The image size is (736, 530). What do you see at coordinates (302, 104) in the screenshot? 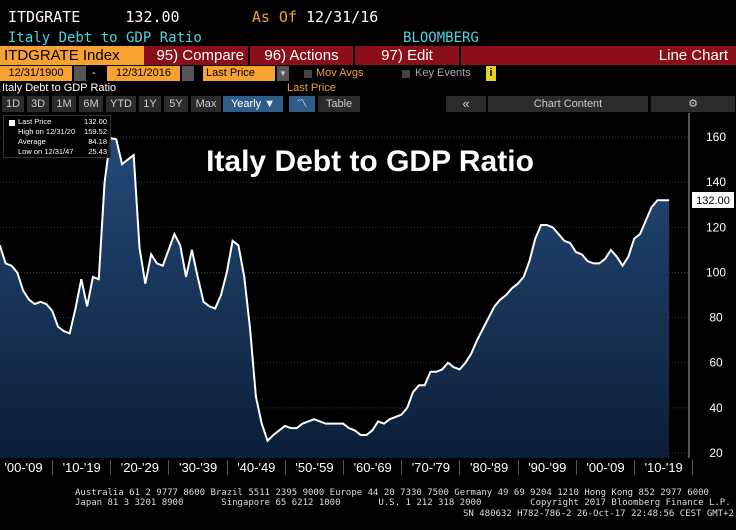
I see `line-chart-icon: 〽` at bounding box center [302, 104].